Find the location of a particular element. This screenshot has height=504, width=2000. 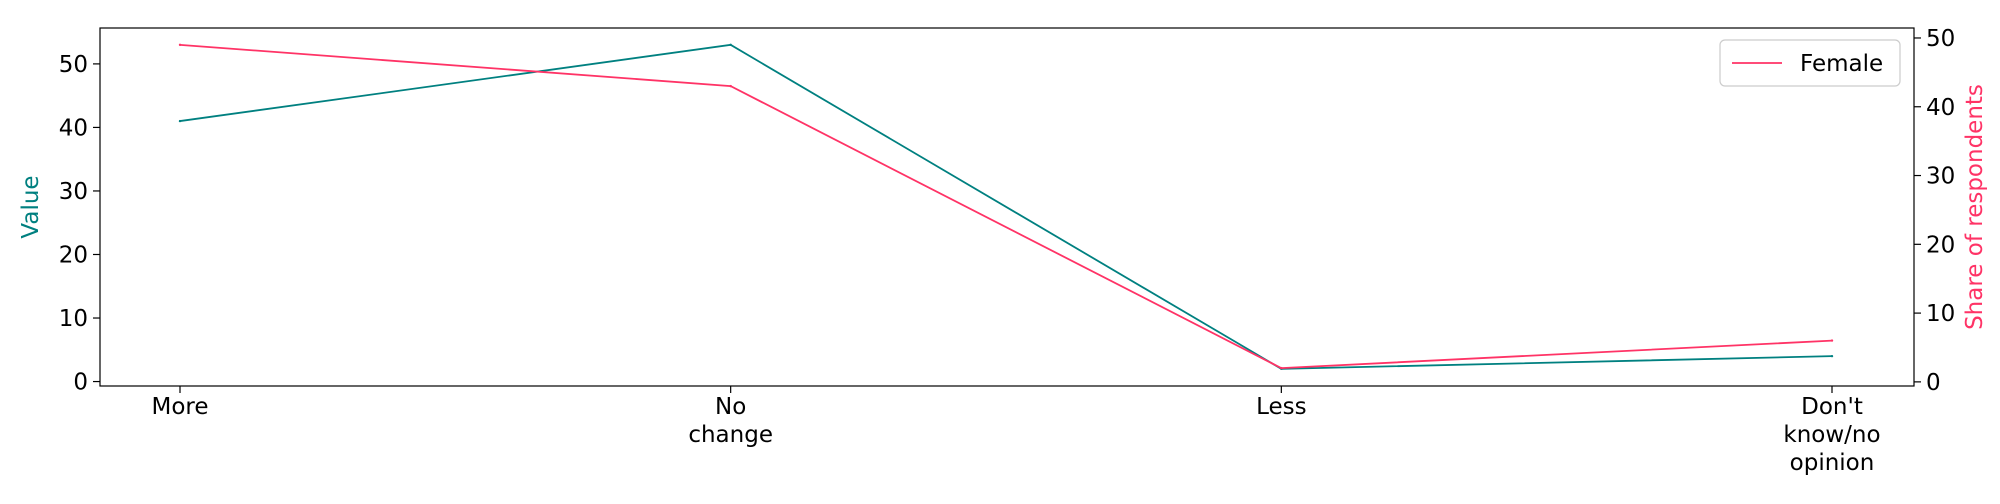

y-left-axis-label: Value is located at coordinates (31, 206).